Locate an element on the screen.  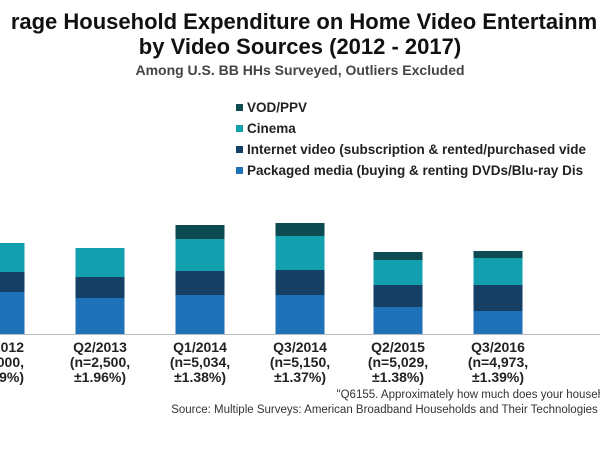
category-label-line: Q2/2013 is located at coordinates (100, 347).